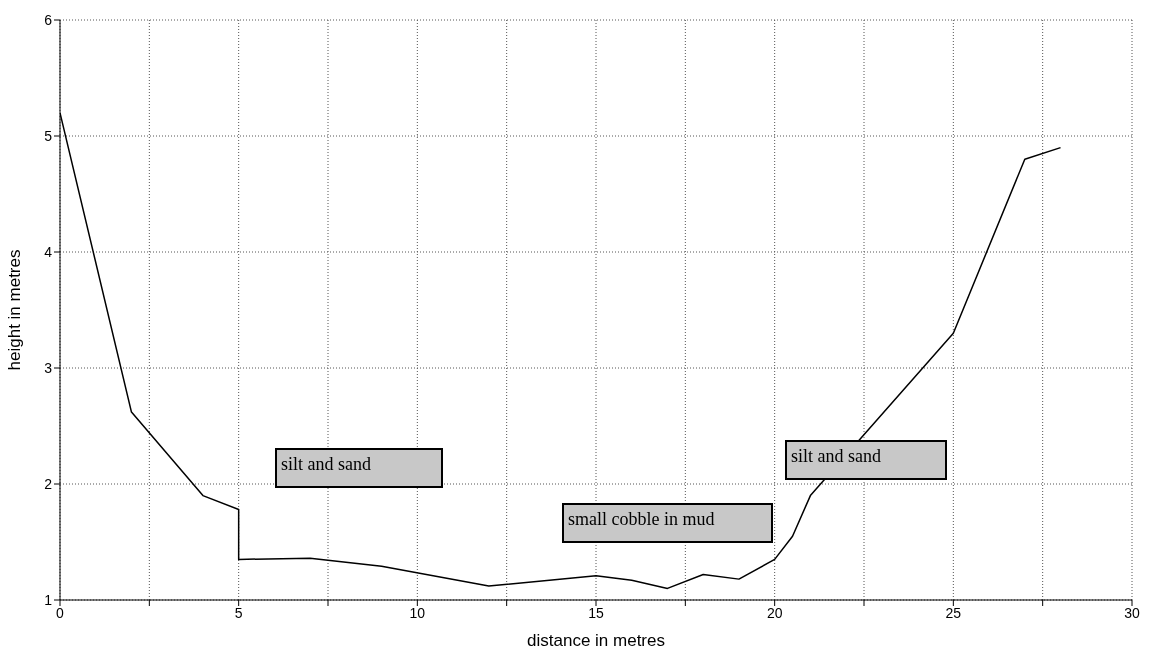 The height and width of the screenshot is (668, 1152). What do you see at coordinates (15, 310) in the screenshot?
I see `y-axis-title: height in metres` at bounding box center [15, 310].